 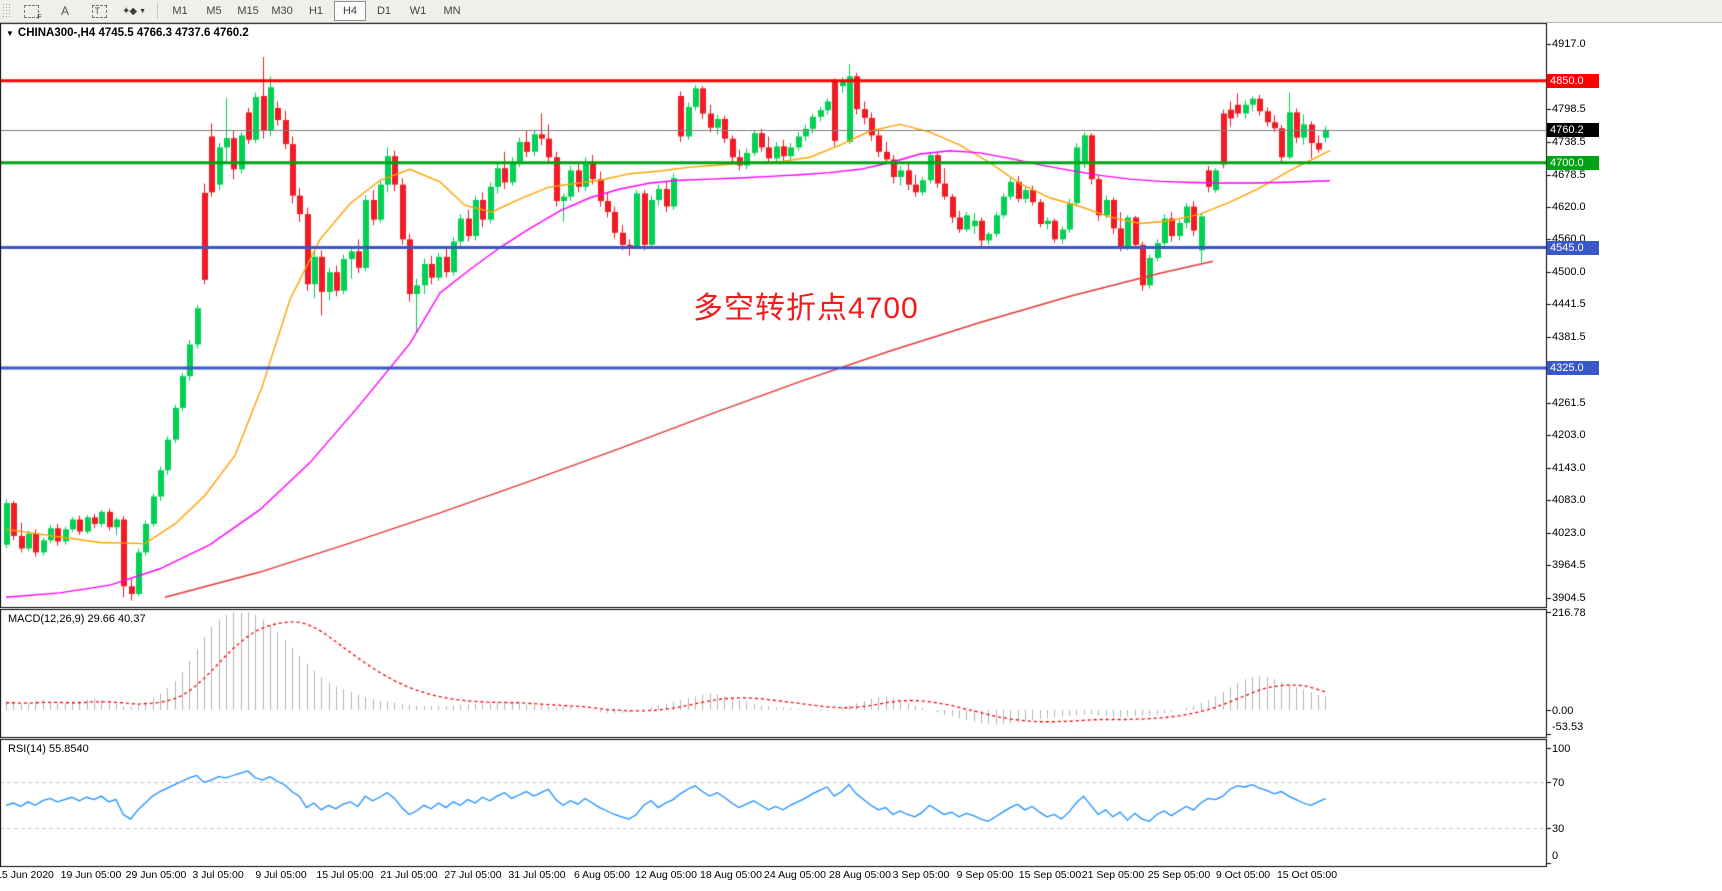 What do you see at coordinates (1569, 467) in the screenshot?
I see `price-axis-tick: 4143.0` at bounding box center [1569, 467].